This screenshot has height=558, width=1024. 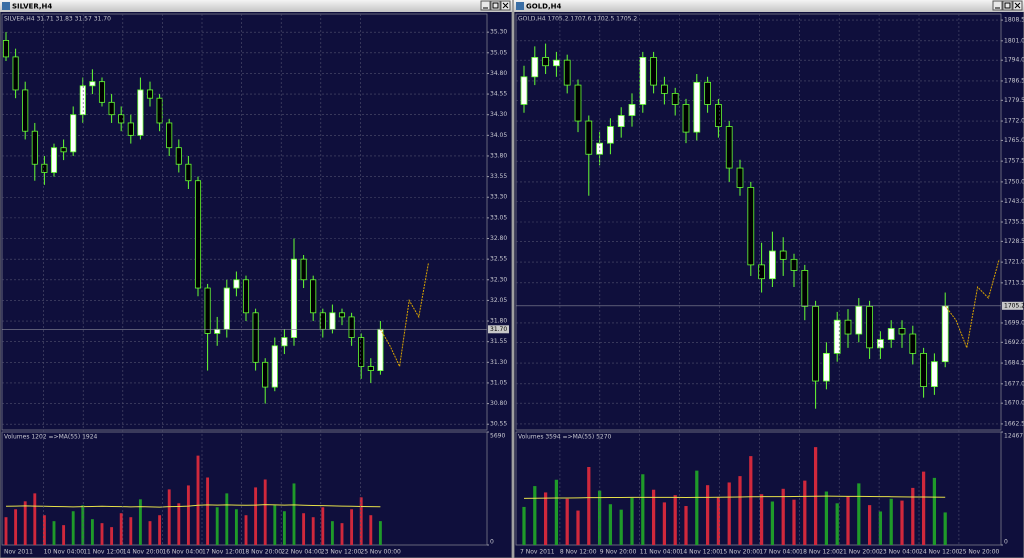 I want to click on y-tick-label: 33.80, so click(x=498, y=155).